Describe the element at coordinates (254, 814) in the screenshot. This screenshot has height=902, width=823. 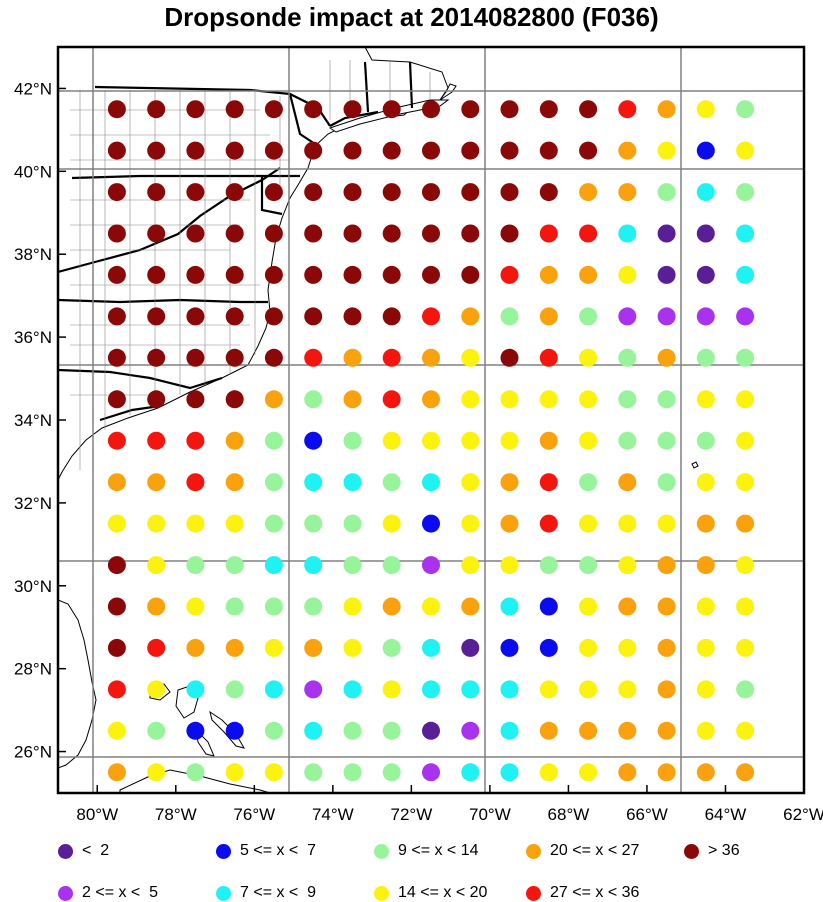
I see `longitude-tick-label: 76°W` at that location.